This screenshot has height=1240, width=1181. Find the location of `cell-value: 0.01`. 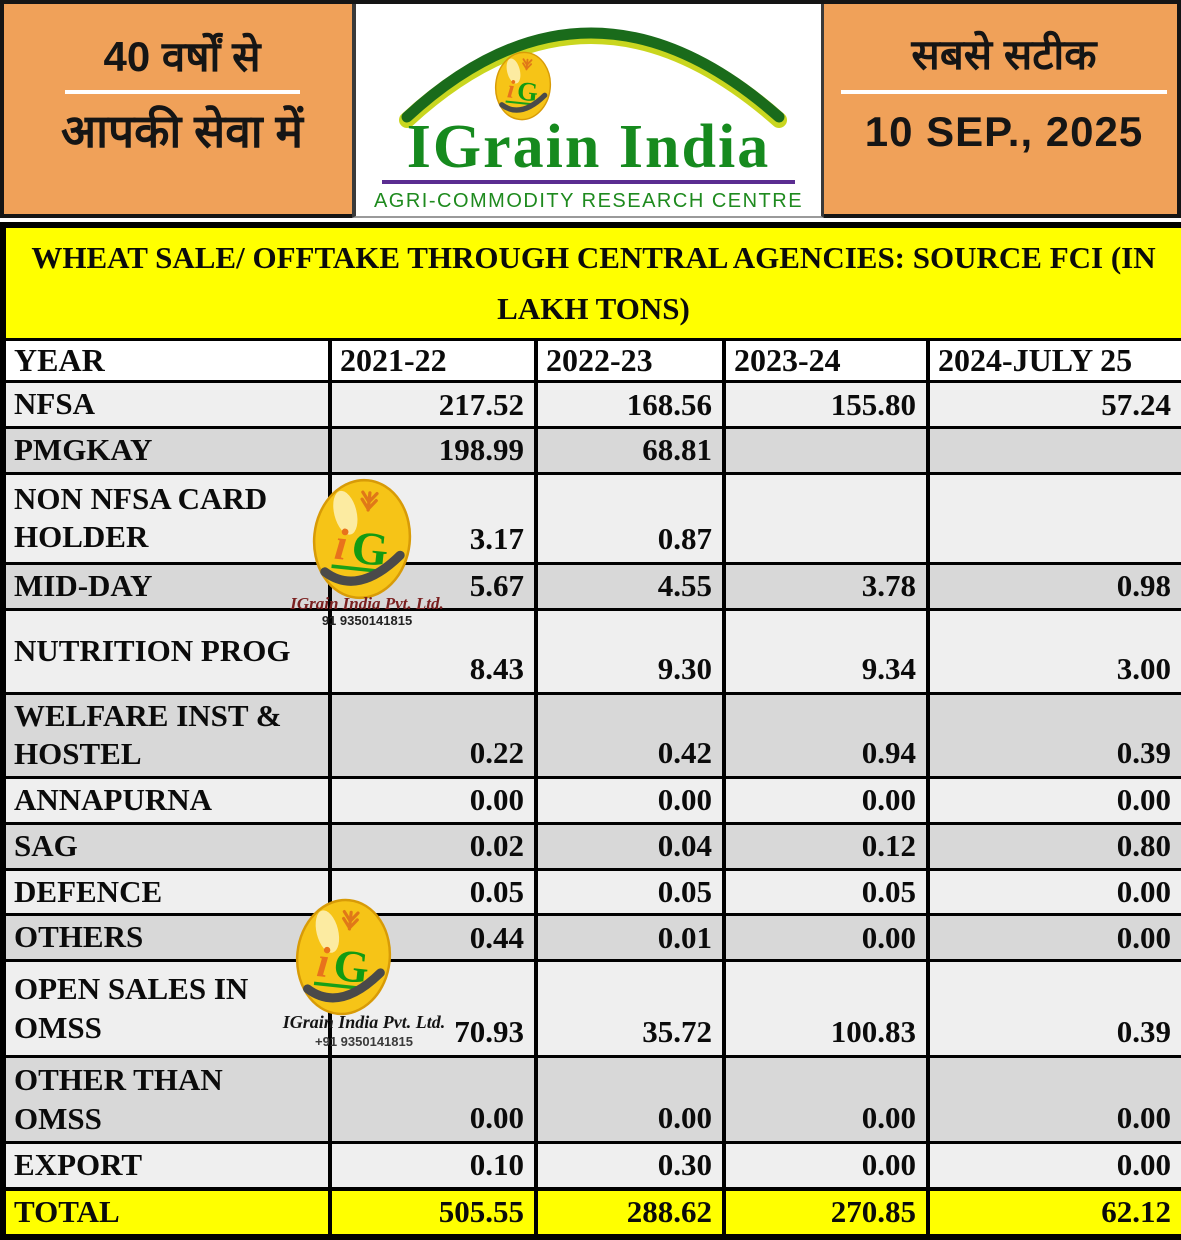

cell-value: 0.01 is located at coordinates (630, 938).